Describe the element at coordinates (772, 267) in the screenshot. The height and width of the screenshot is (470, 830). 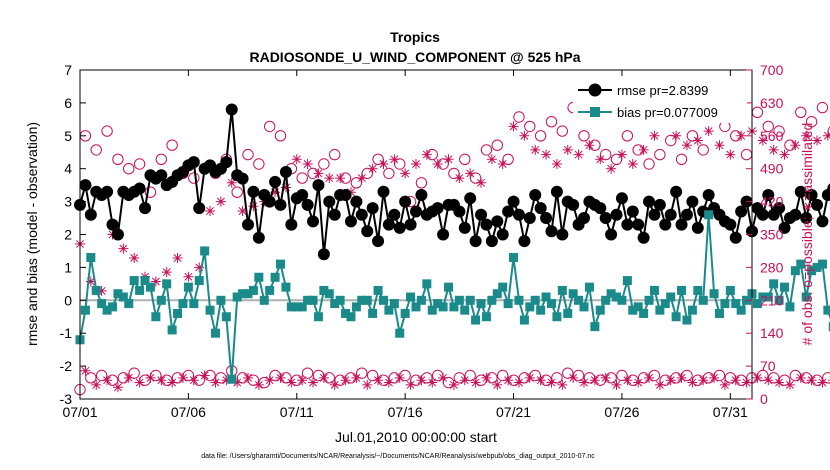
I see `y-right-tick-label: 280` at that location.